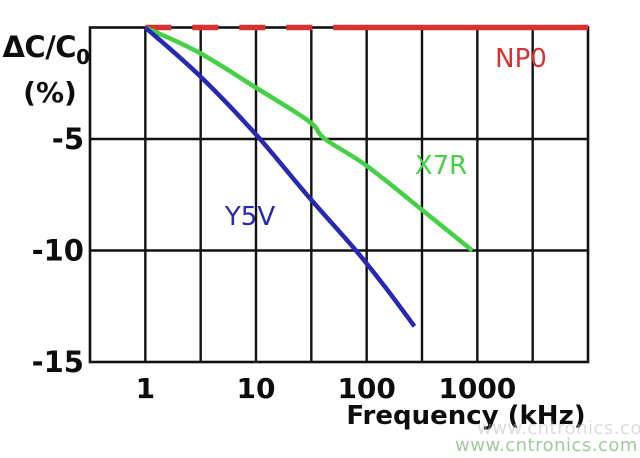 The width and height of the screenshot is (640, 458). Describe the element at coordinates (521, 59) in the screenshot. I see `np0-label: NP0` at that location.